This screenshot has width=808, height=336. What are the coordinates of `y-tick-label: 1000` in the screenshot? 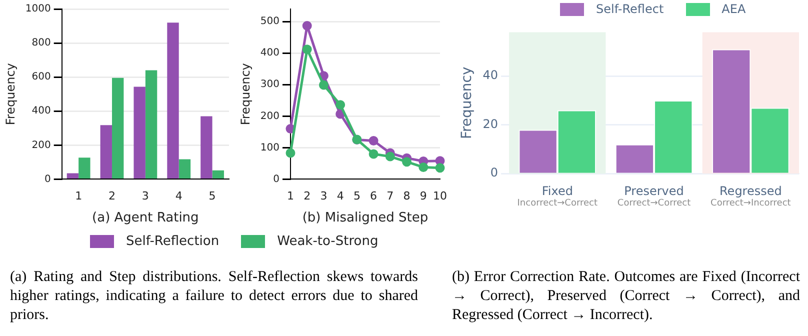 It's located at (38, 9).